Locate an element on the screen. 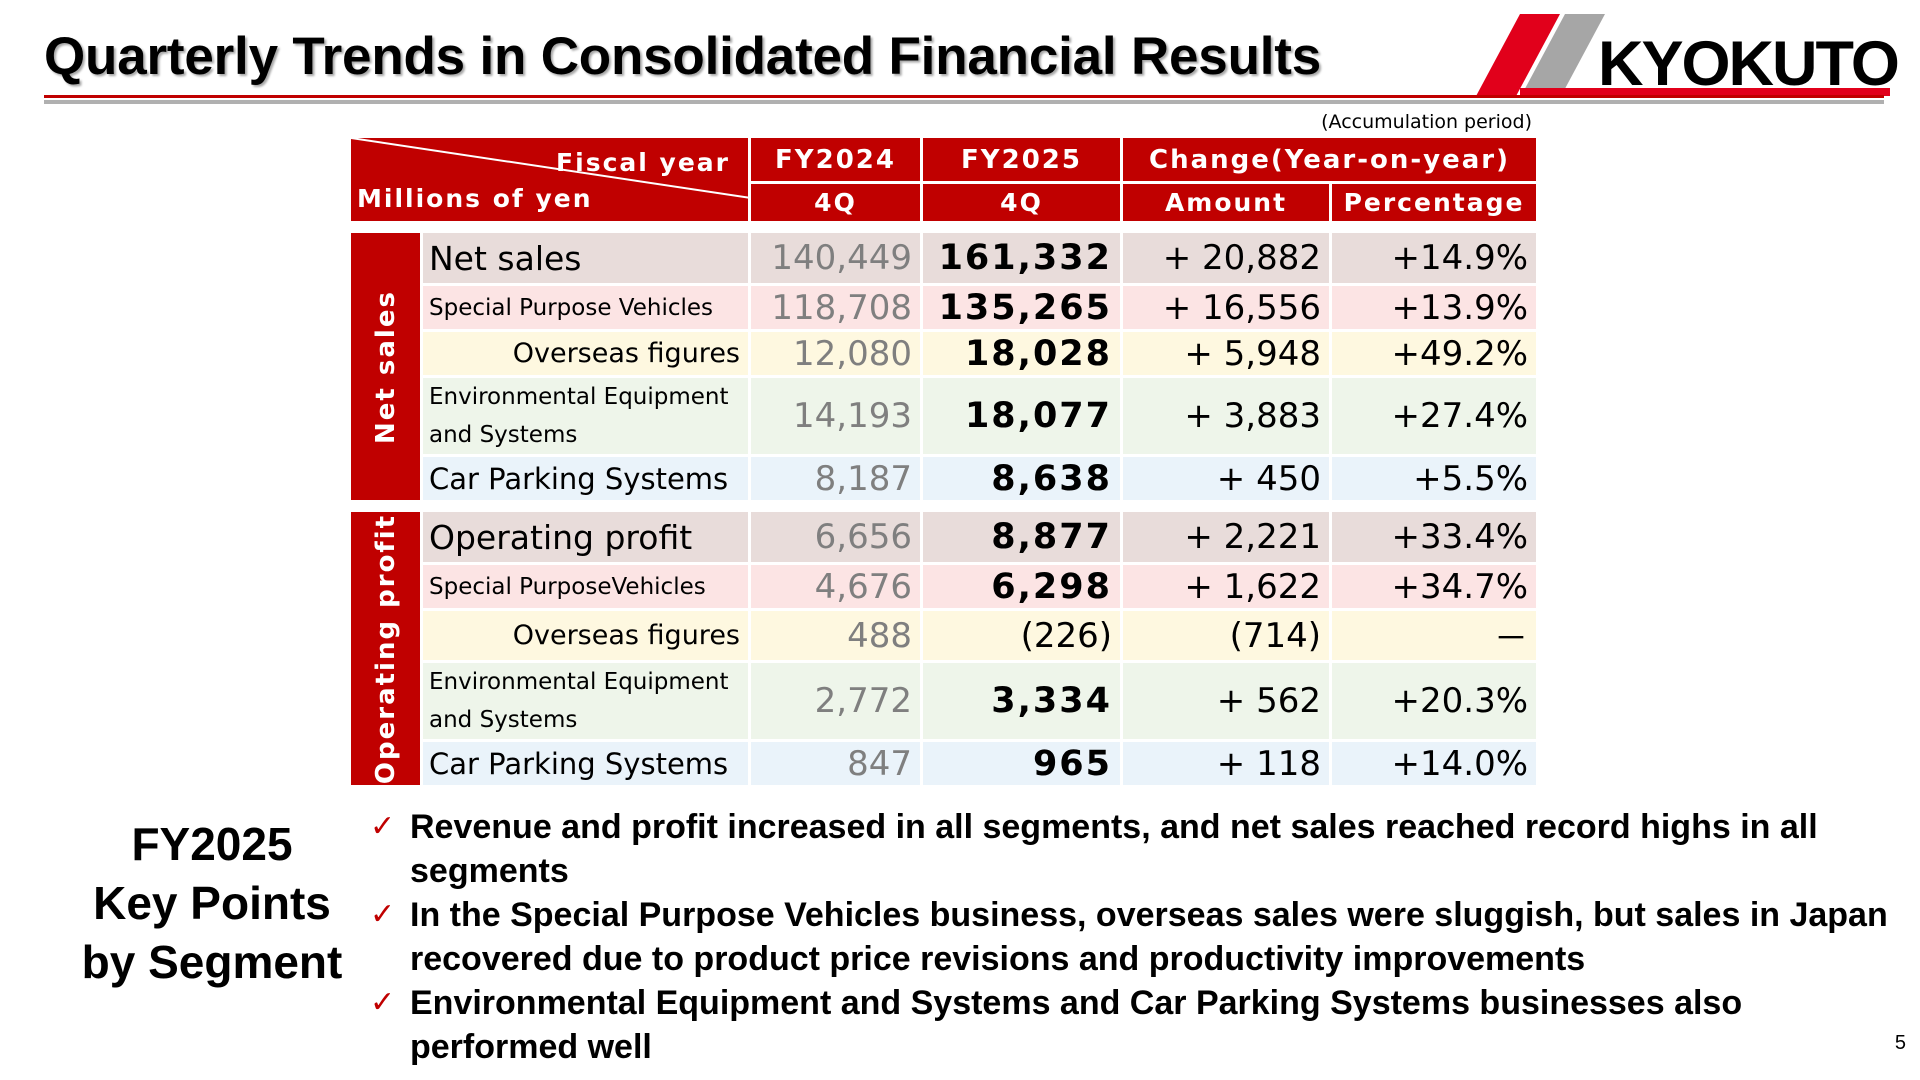 The width and height of the screenshot is (1920, 1080). cell-amount: + 1,622 is located at coordinates (1226, 586).